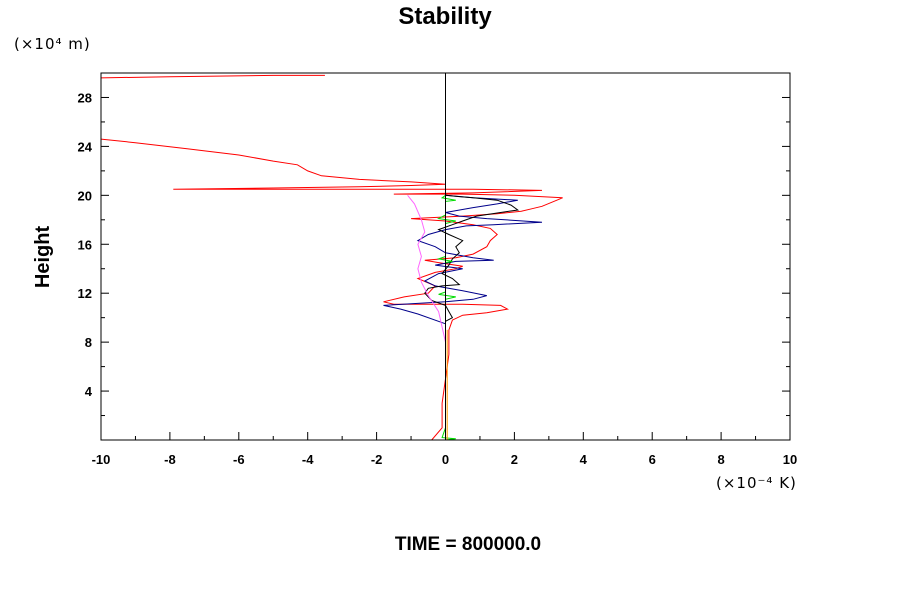 The width and height of the screenshot is (900, 600). Describe the element at coordinates (584, 459) in the screenshot. I see `x-tick-label: 4` at that location.